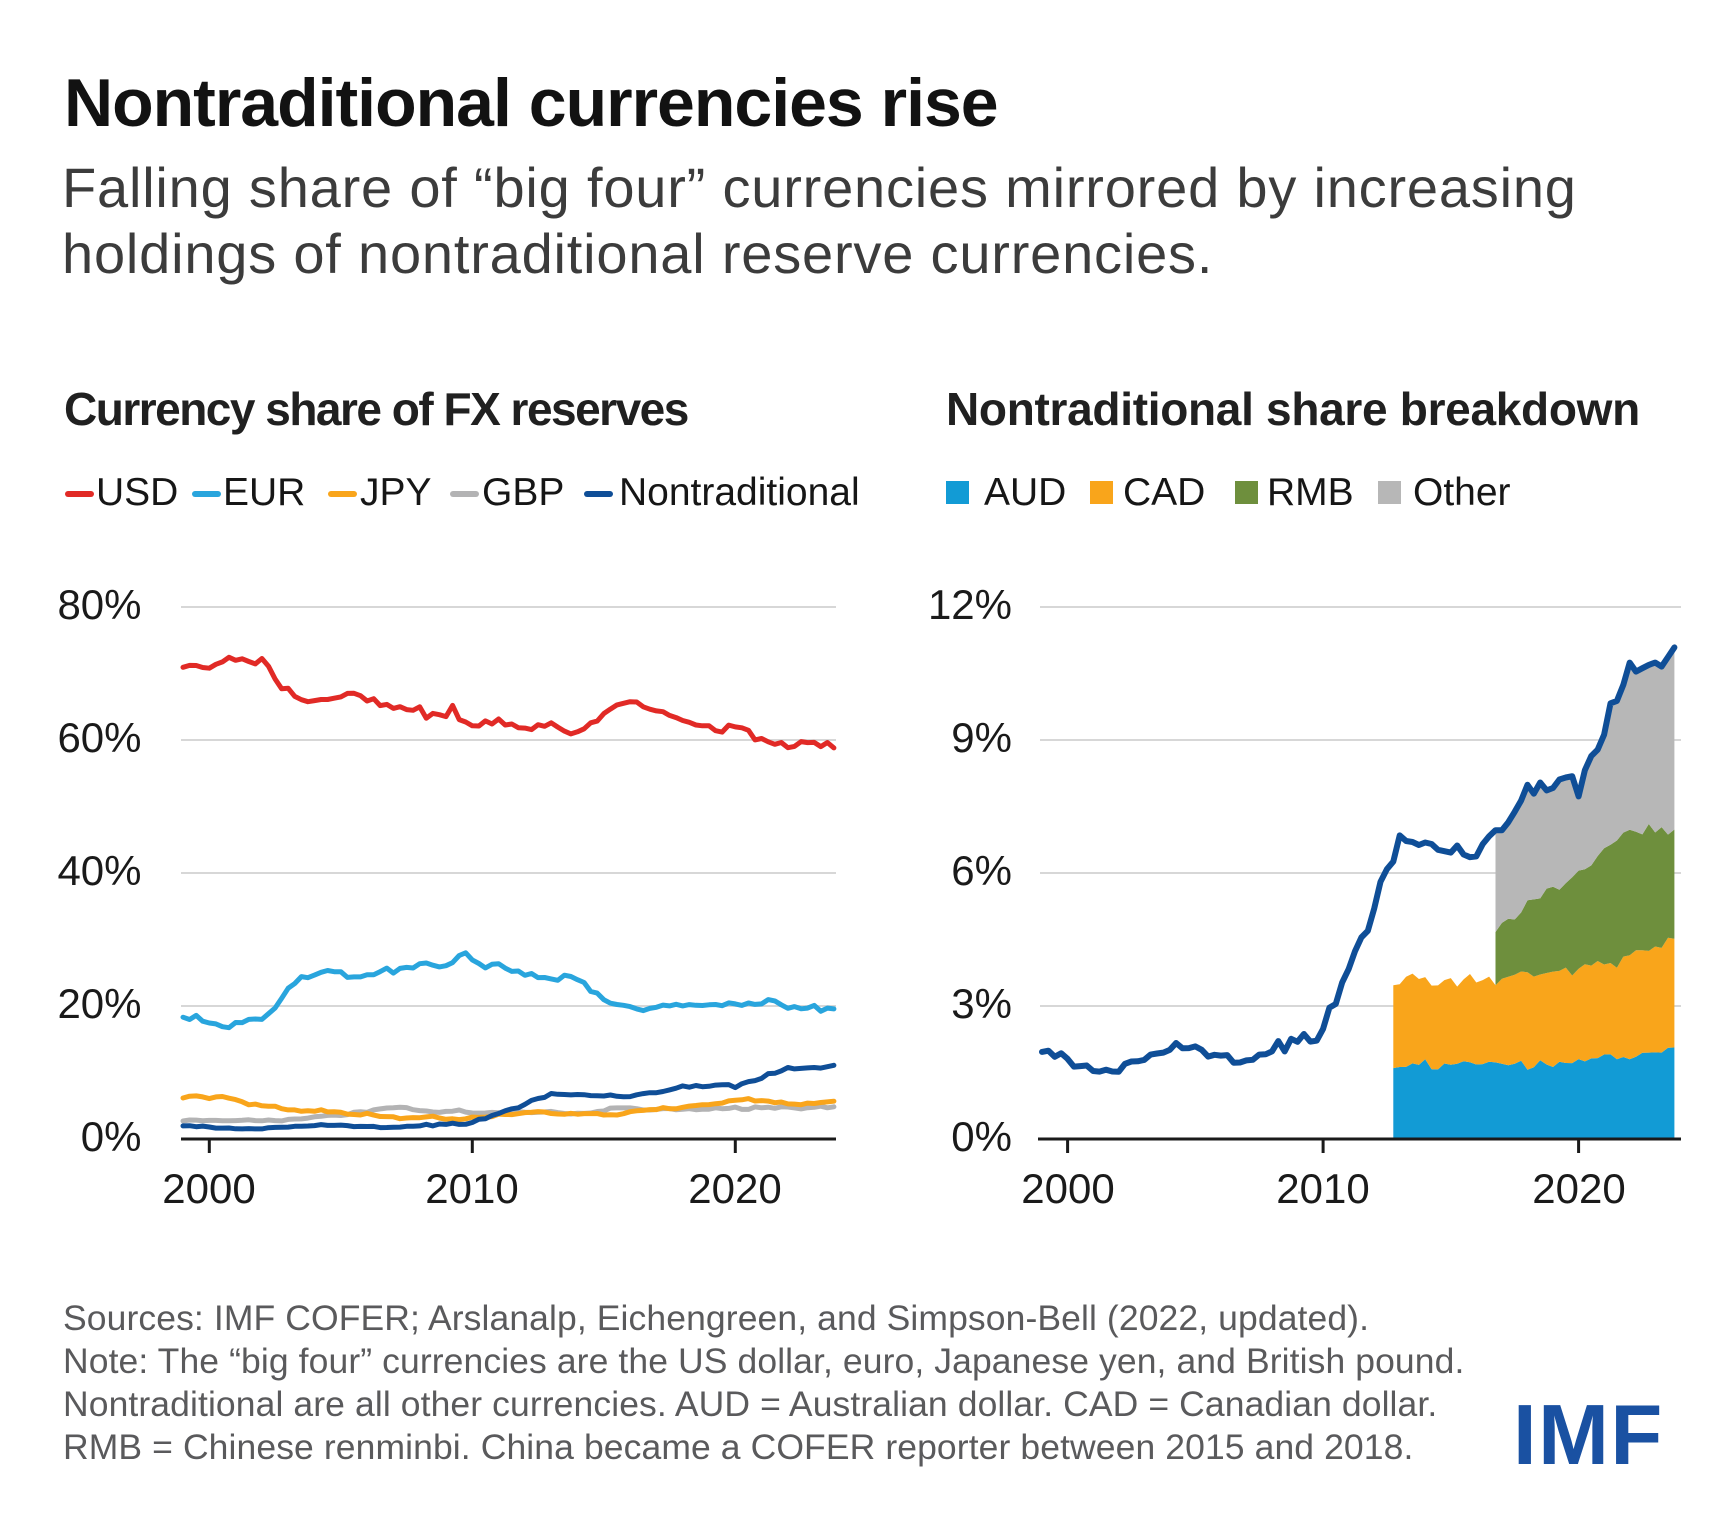 This screenshot has width=1732, height=1527. Describe the element at coordinates (981, 1003) in the screenshot. I see `svg-text: 3%` at that location.